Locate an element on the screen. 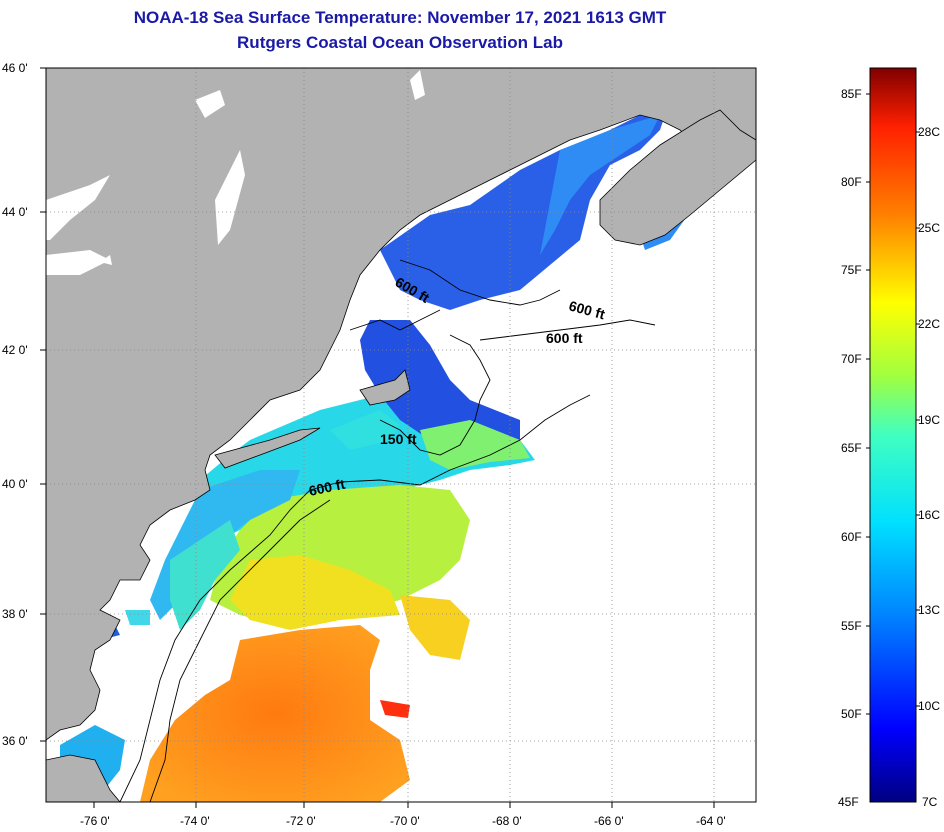 This screenshot has height=832, width=944. colorbar-f-label: 45F is located at coordinates (848, 802).